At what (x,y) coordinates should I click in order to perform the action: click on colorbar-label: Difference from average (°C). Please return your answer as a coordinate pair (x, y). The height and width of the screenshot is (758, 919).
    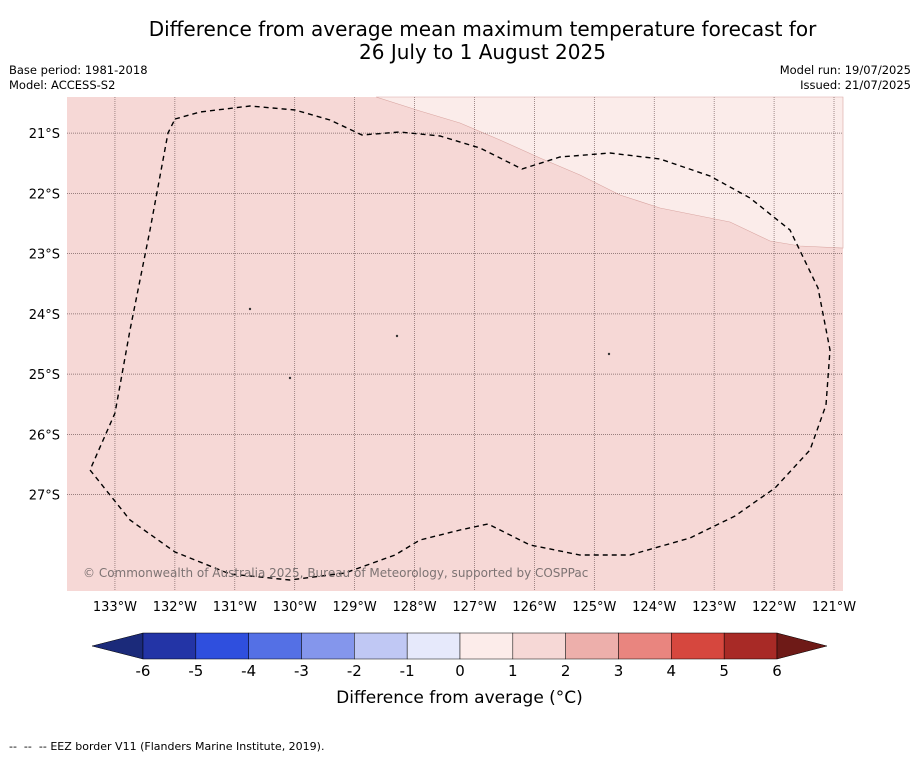
    Looking at the image, I should click on (459, 698).